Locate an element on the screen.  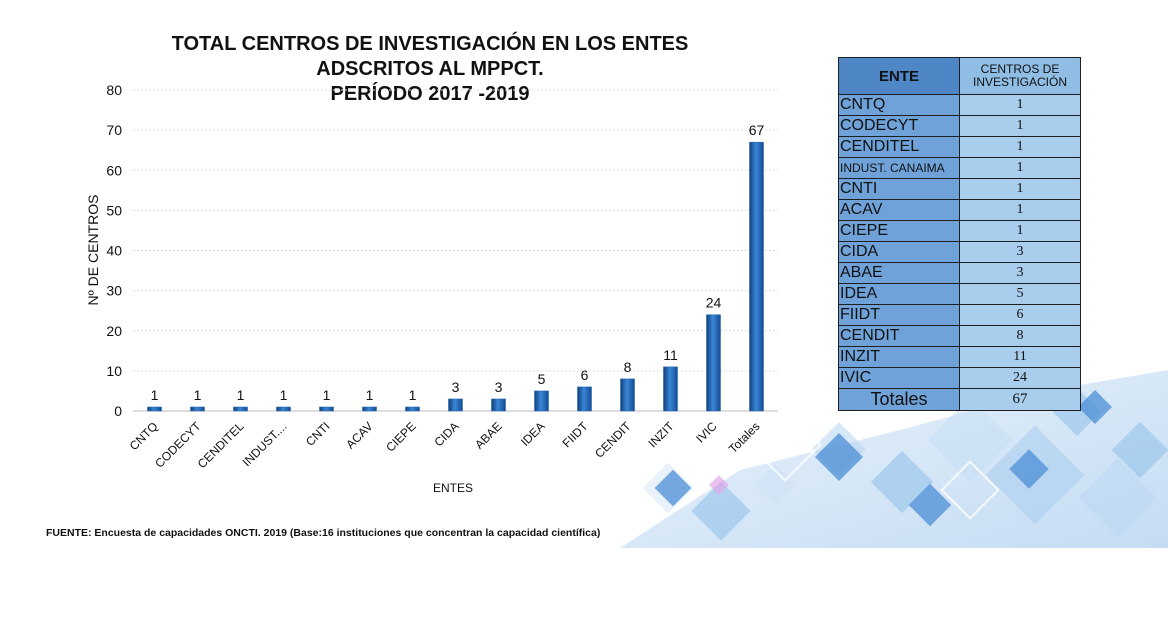
table-cell-ente: CIEPE is located at coordinates (899, 231).